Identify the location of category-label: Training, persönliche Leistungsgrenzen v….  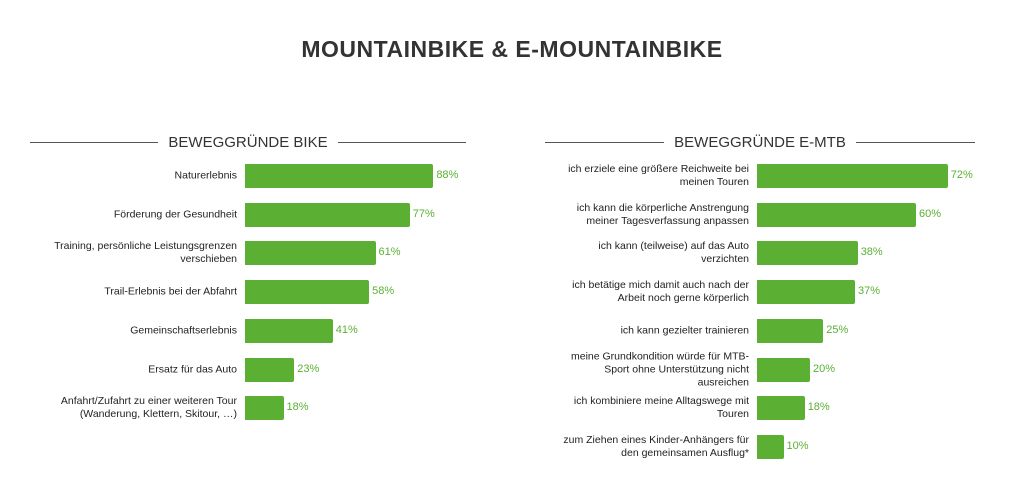
(145, 253).